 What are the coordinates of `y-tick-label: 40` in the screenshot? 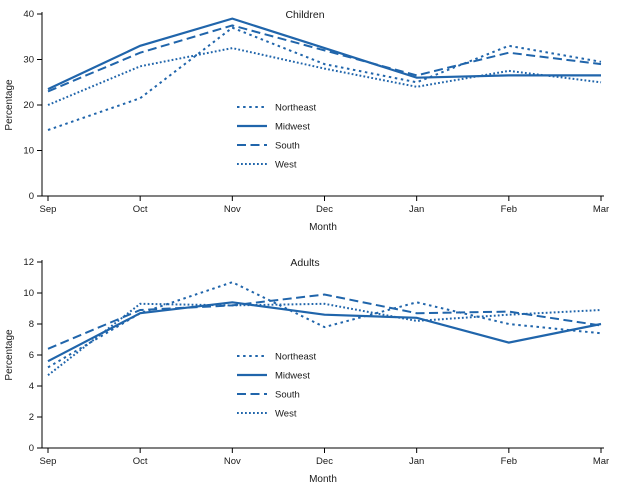 It's located at (28, 14).